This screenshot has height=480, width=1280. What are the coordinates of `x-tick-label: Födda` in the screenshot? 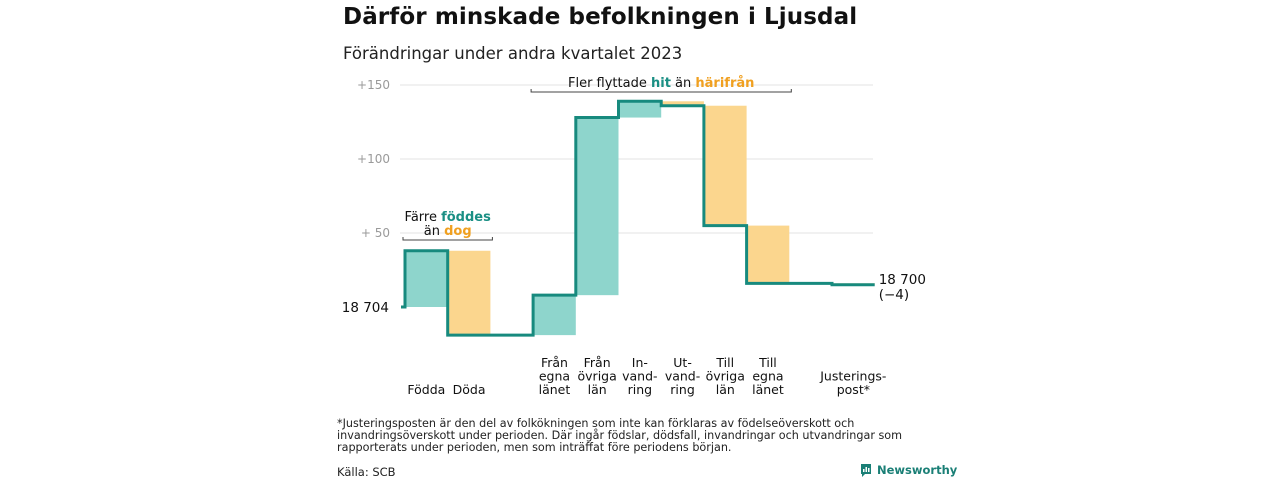 It's located at (426, 389).